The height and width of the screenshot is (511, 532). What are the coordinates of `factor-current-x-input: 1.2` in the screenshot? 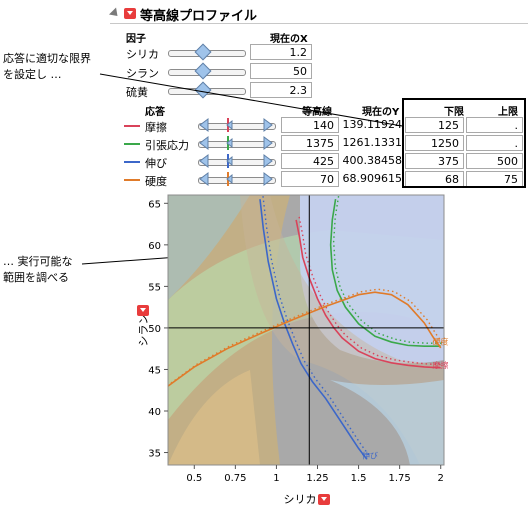 It's located at (281, 52).